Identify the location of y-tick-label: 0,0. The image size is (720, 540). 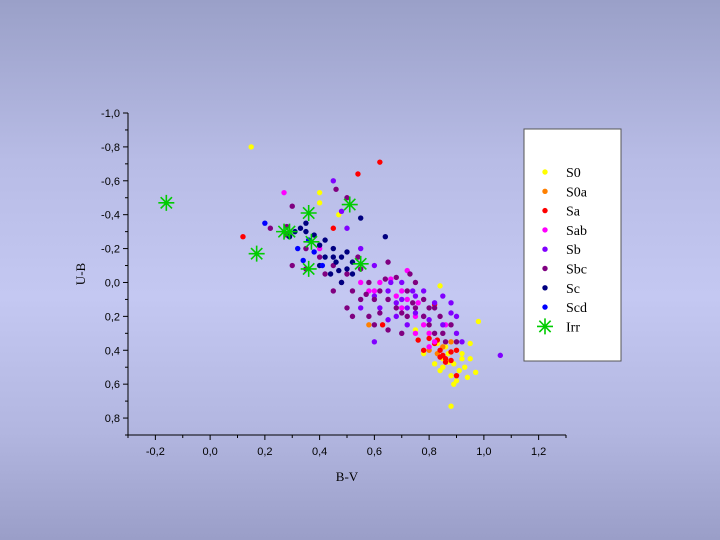
(112, 283).